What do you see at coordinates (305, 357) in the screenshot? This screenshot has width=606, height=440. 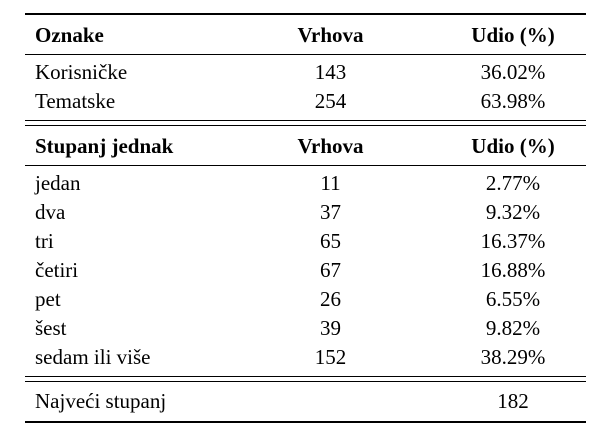 I see `table-row: sedam ili više 152 38.29%` at bounding box center [305, 357].